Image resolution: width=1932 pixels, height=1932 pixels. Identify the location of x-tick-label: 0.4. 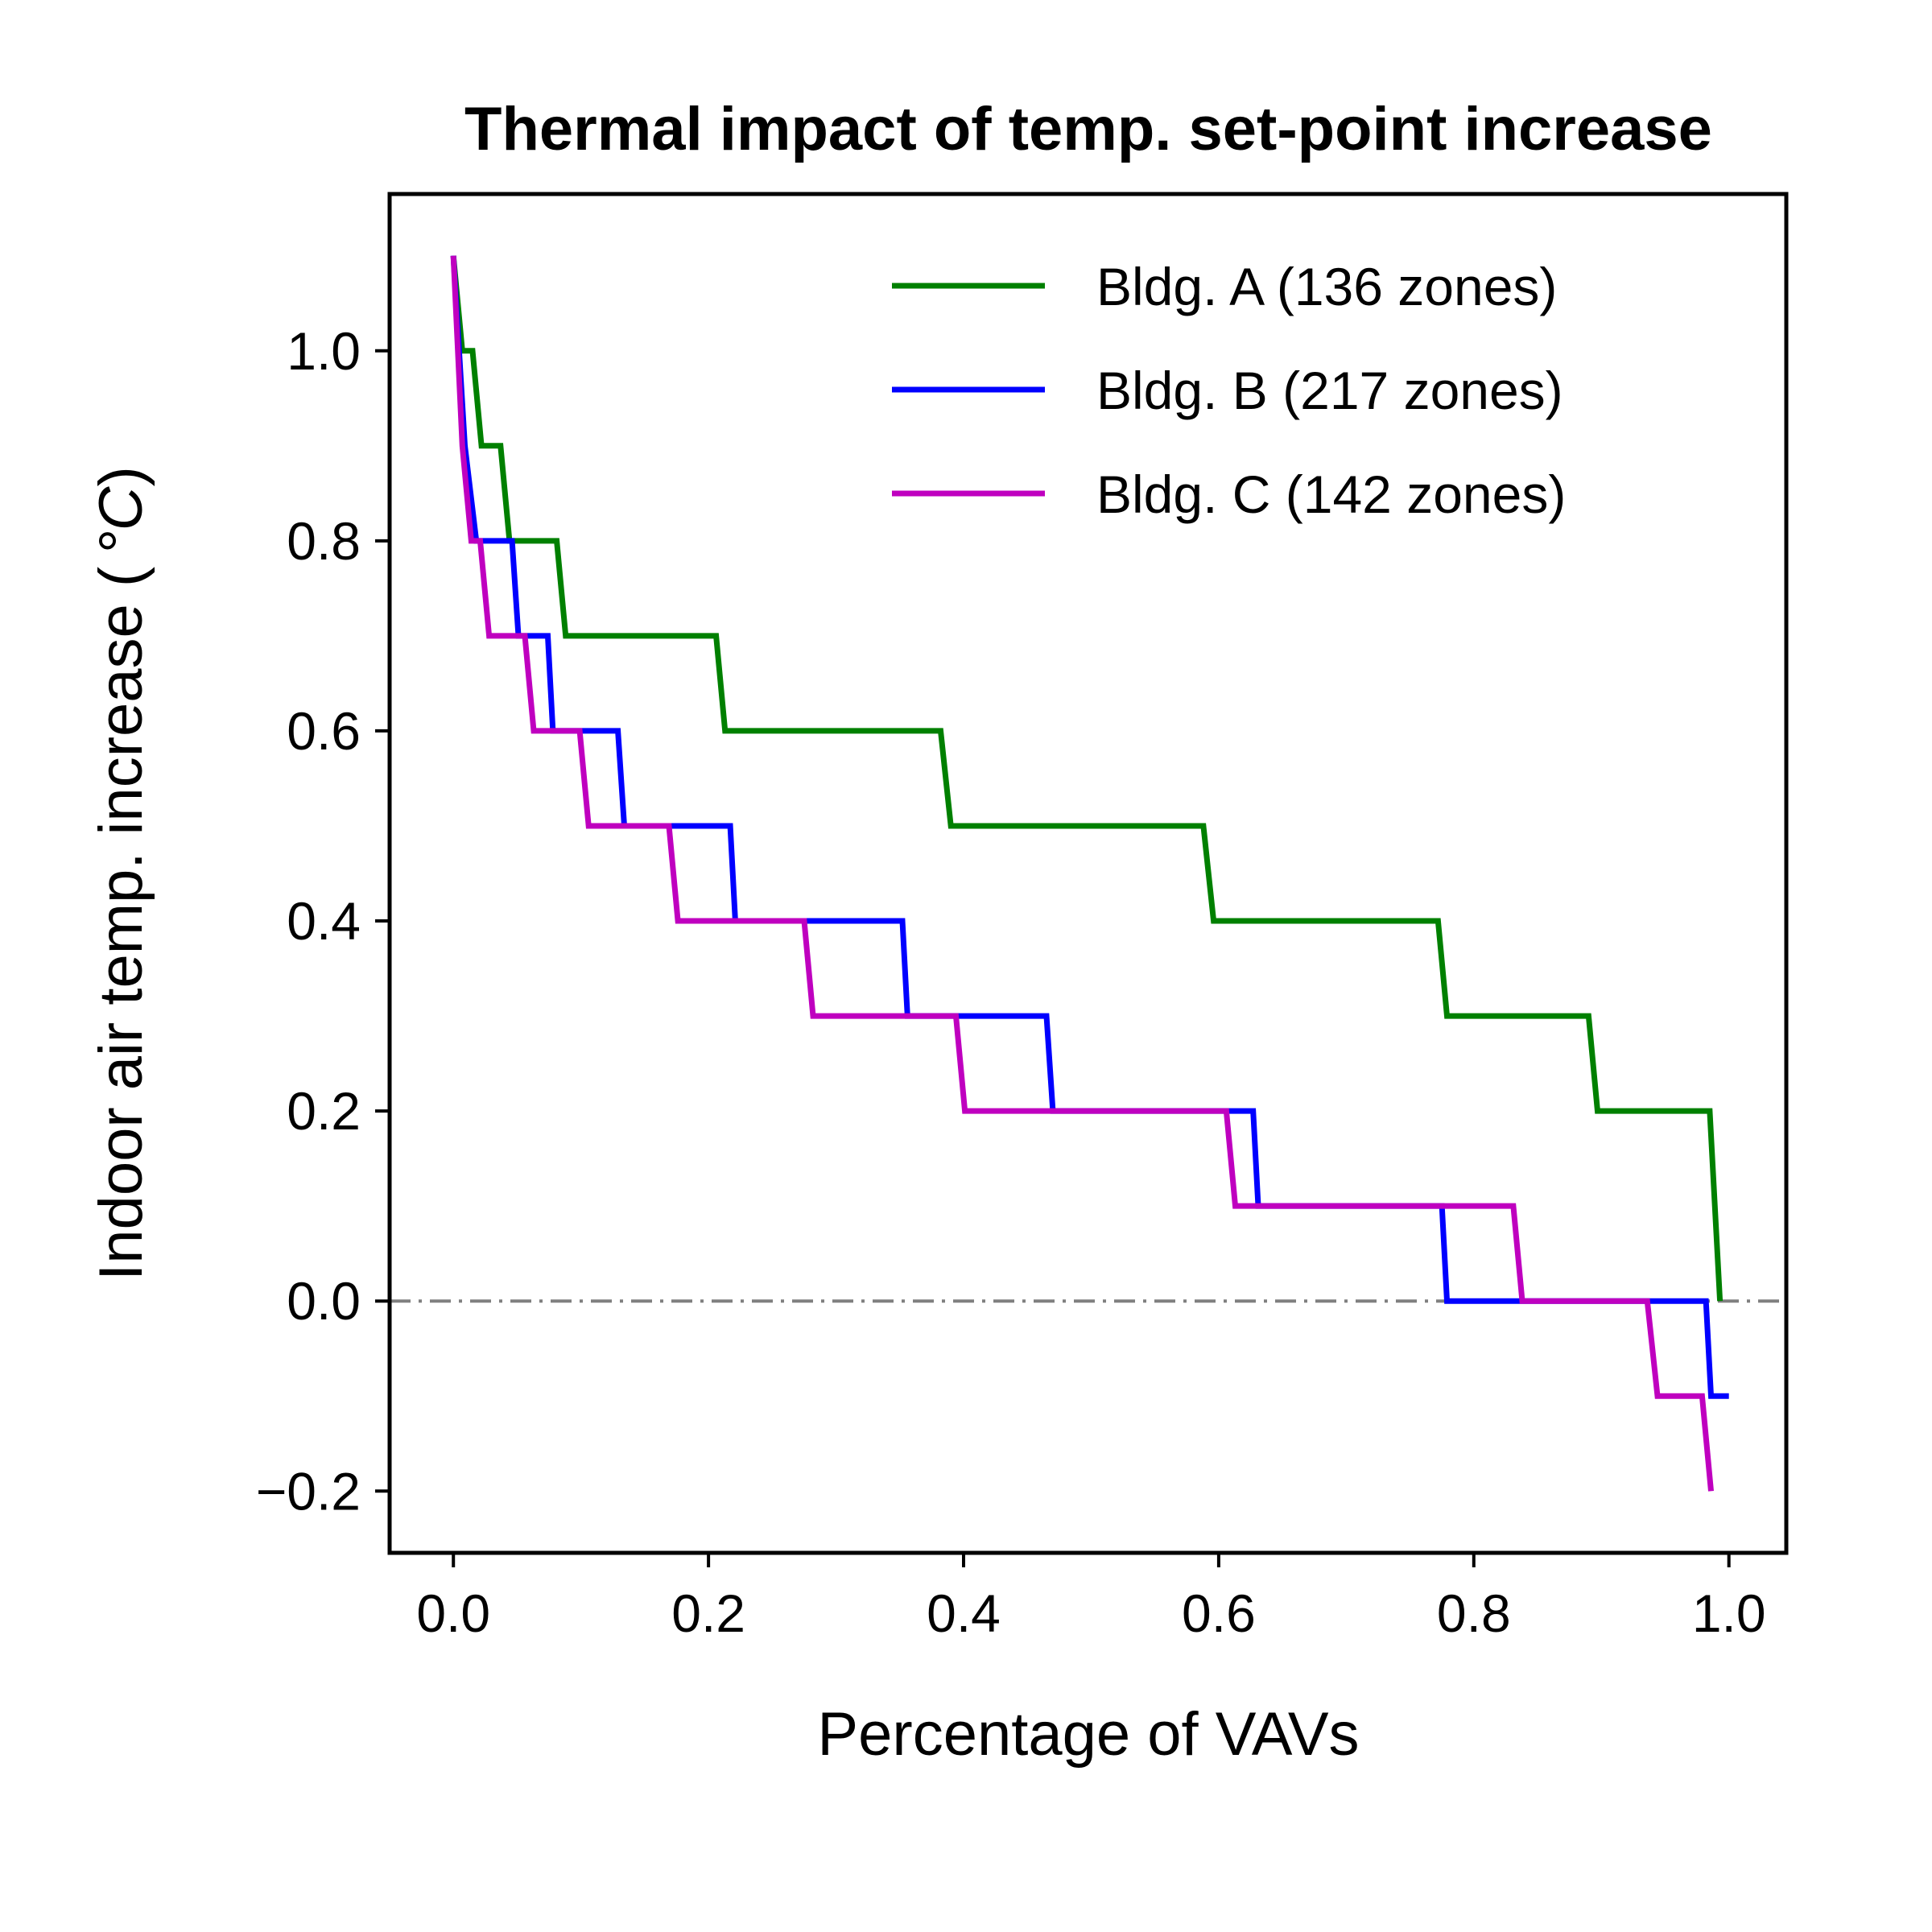
(964, 1613).